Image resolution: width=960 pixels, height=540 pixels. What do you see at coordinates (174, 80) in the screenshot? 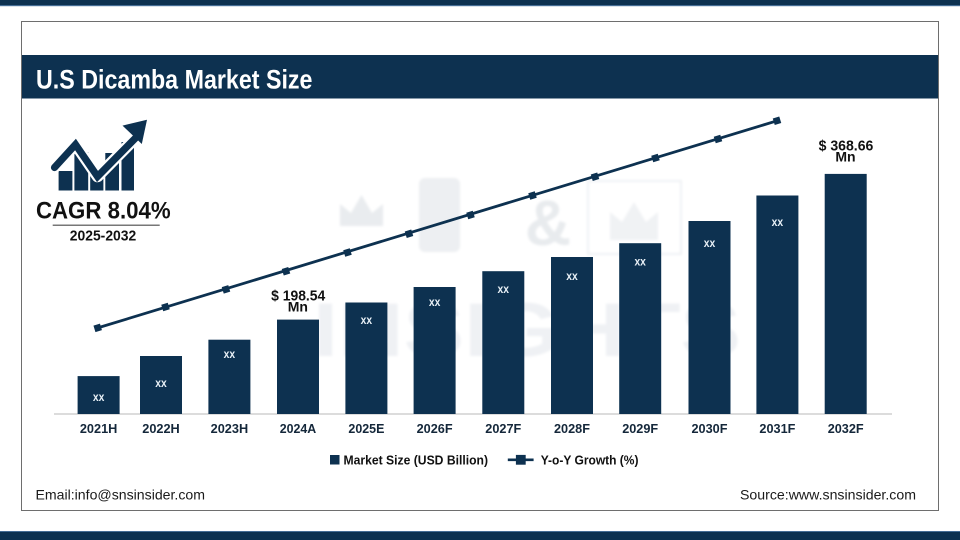
I see `svg-text: U.S Dicamba Market Size` at bounding box center [174, 80].